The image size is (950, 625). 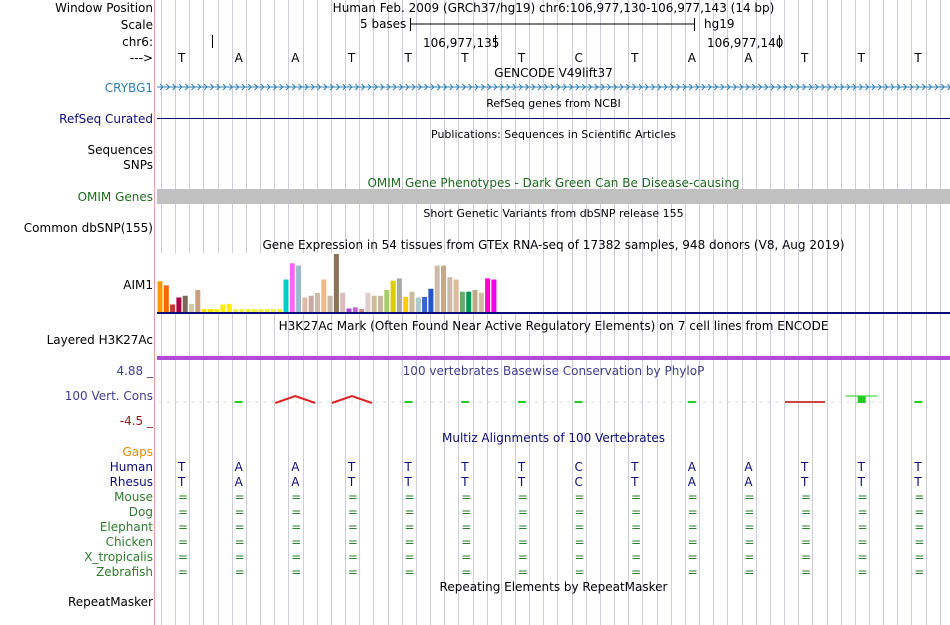 What do you see at coordinates (106, 119) in the screenshot?
I see `refseq-track-label: RefSeq Curated` at bounding box center [106, 119].